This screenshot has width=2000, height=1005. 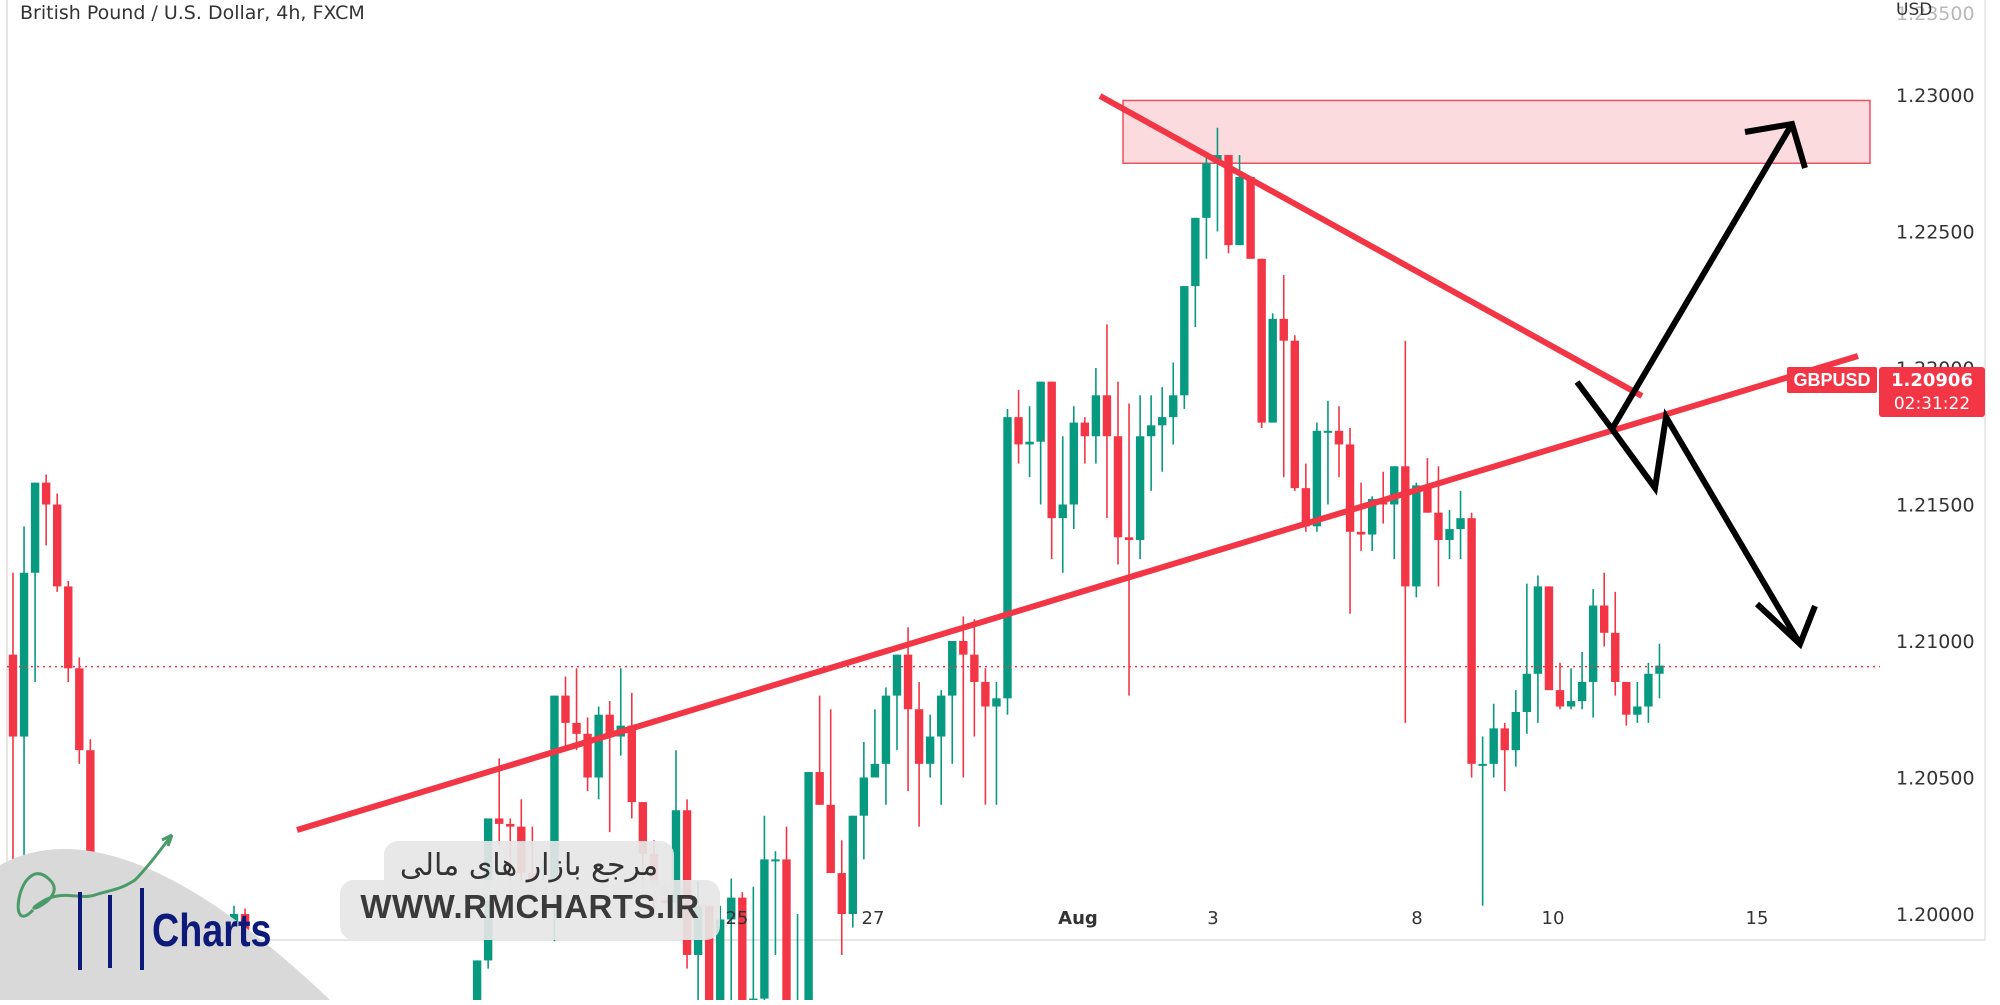 I want to click on time-tick-label: 10, so click(x=1553, y=918).